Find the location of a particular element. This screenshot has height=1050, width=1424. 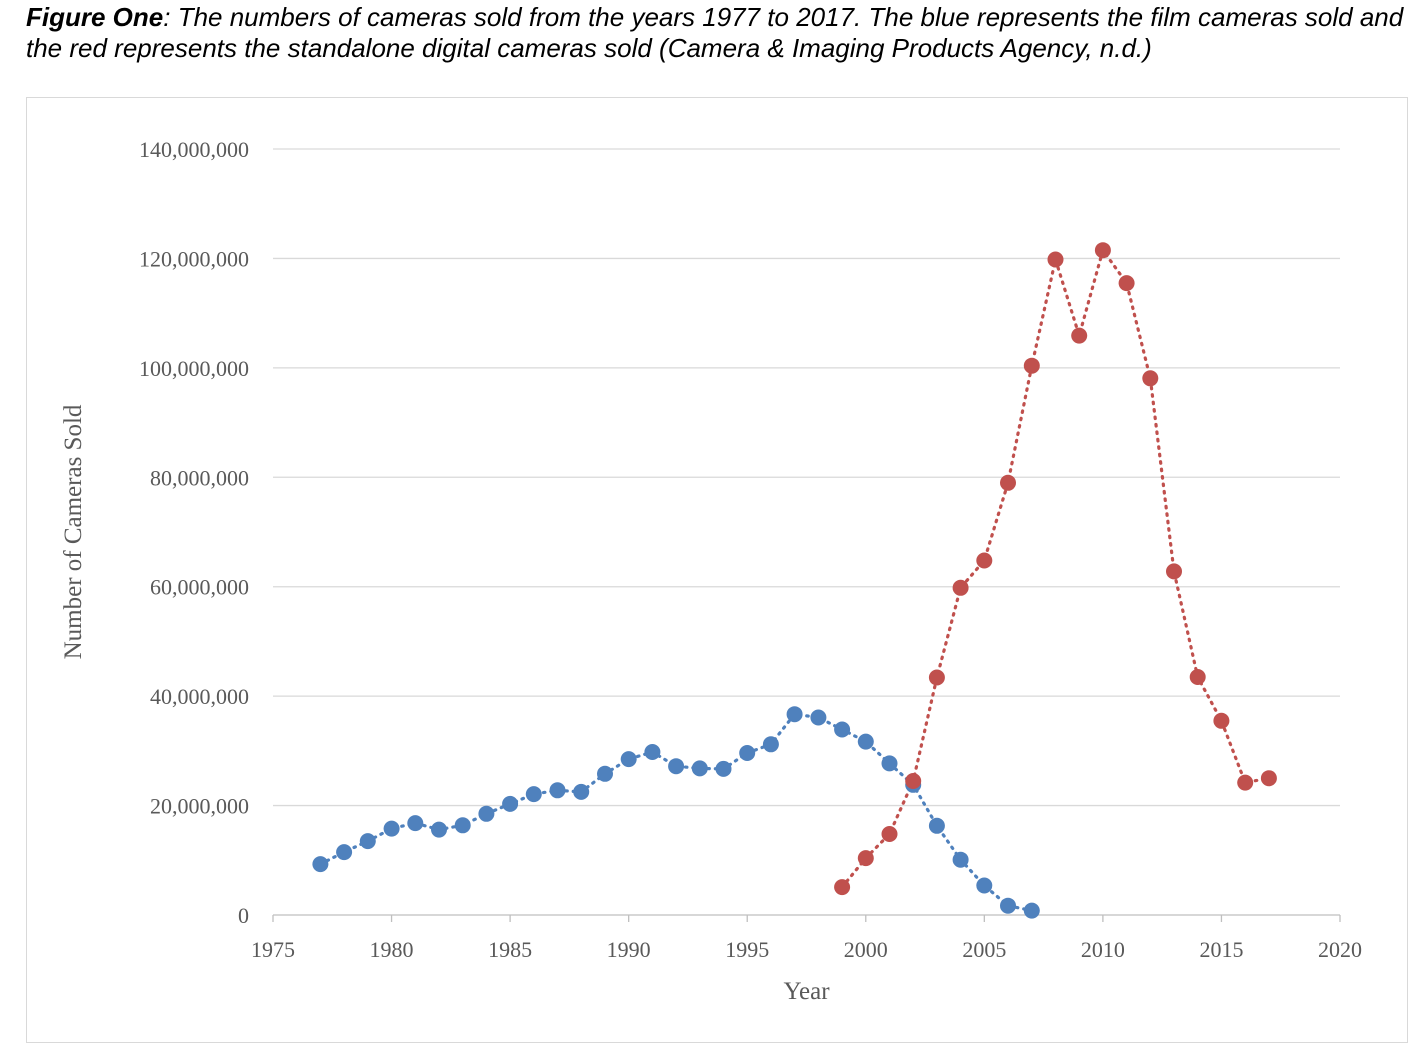

x-tick-label: 2020 is located at coordinates (1340, 949).